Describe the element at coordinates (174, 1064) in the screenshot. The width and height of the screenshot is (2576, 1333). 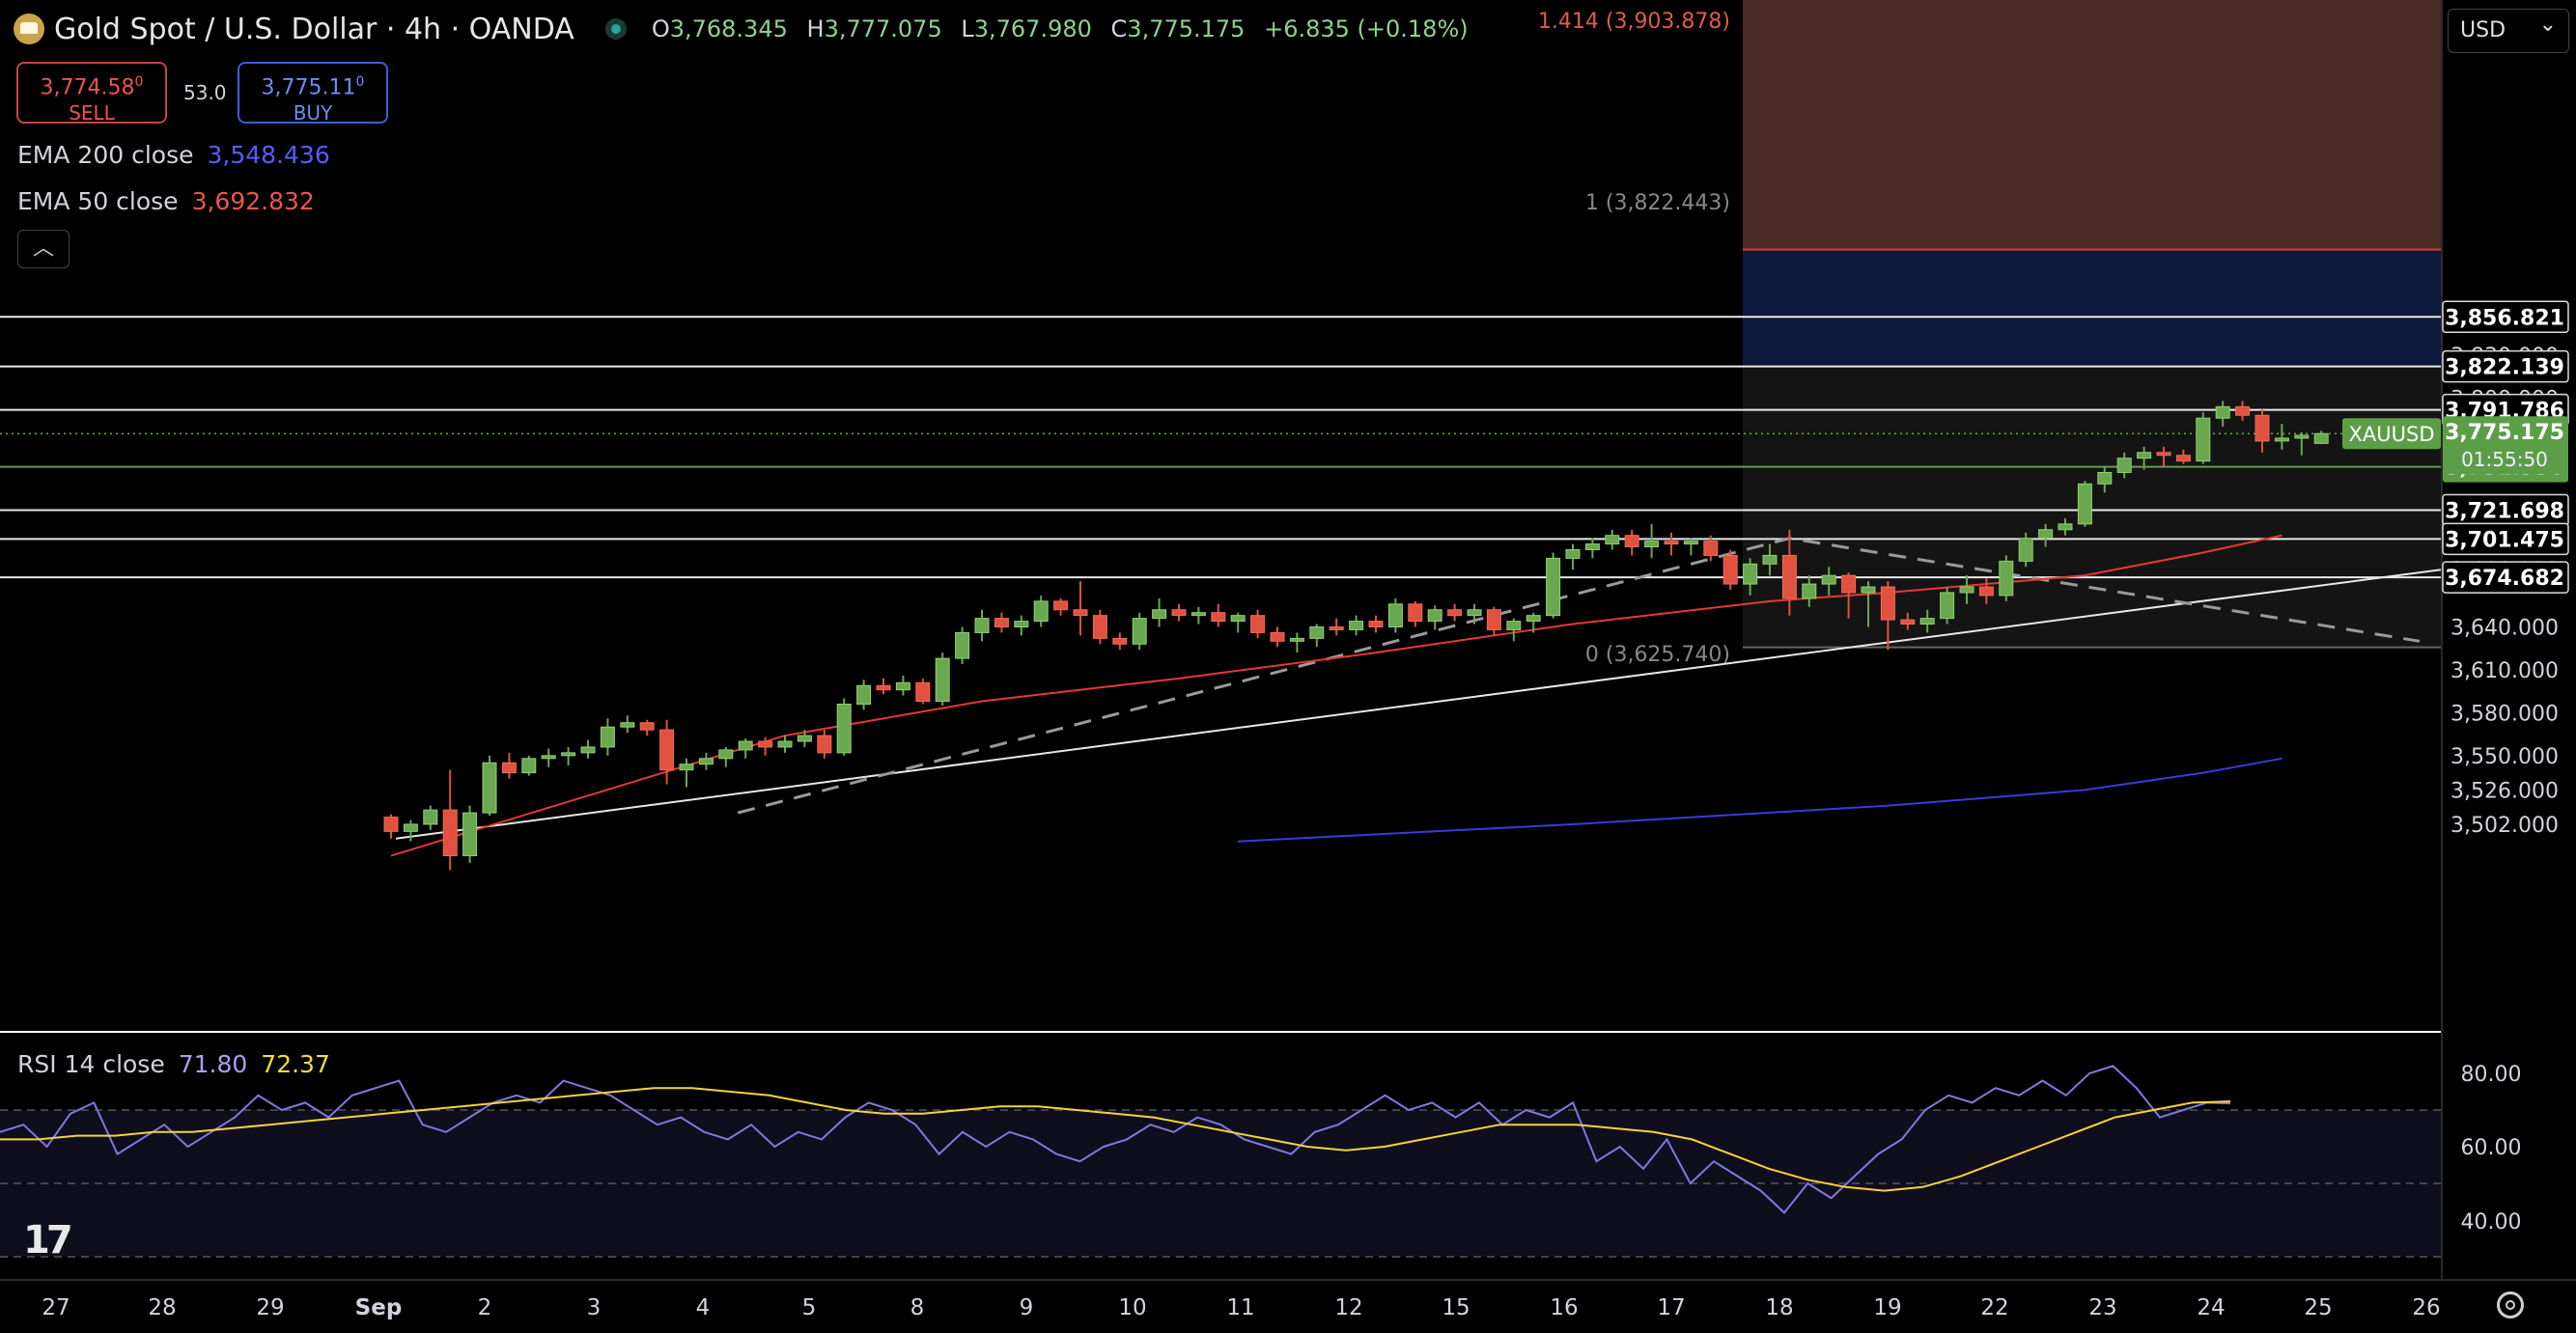
I see `rsi-legend: RSI 14 close 71.80 72.37` at that location.